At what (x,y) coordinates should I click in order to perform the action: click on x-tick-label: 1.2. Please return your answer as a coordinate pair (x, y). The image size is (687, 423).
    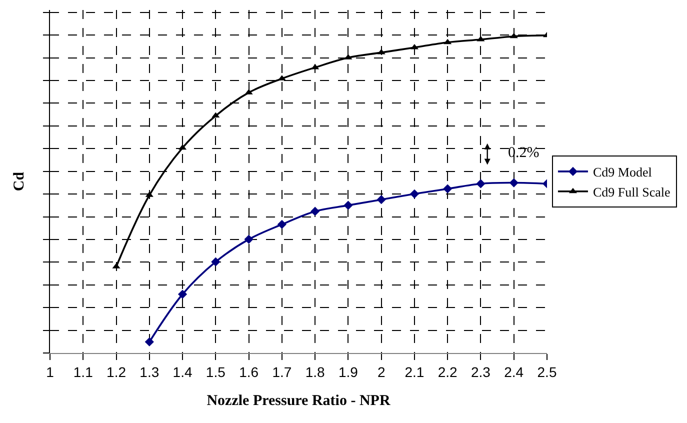
    Looking at the image, I should click on (116, 372).